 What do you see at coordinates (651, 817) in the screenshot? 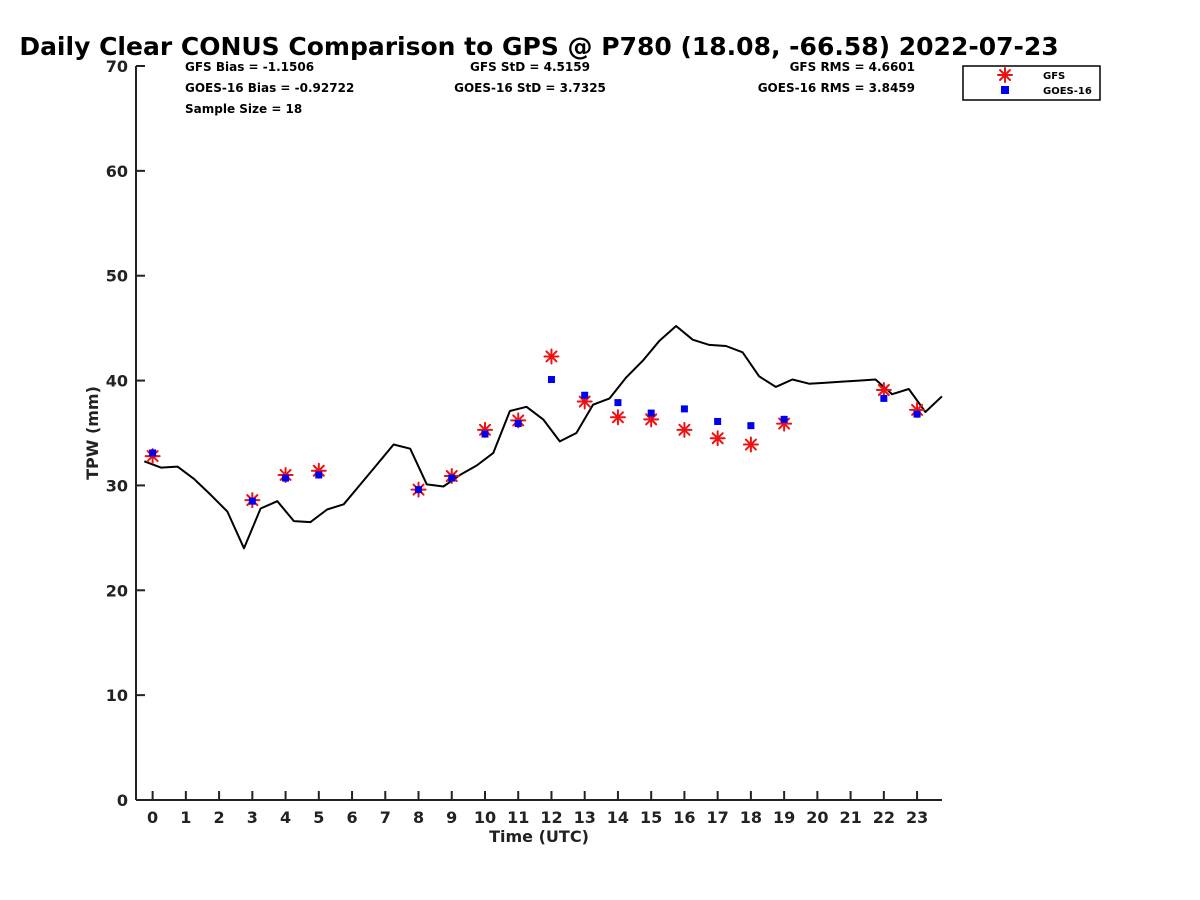
I see `x-tick-label: 15` at bounding box center [651, 817].